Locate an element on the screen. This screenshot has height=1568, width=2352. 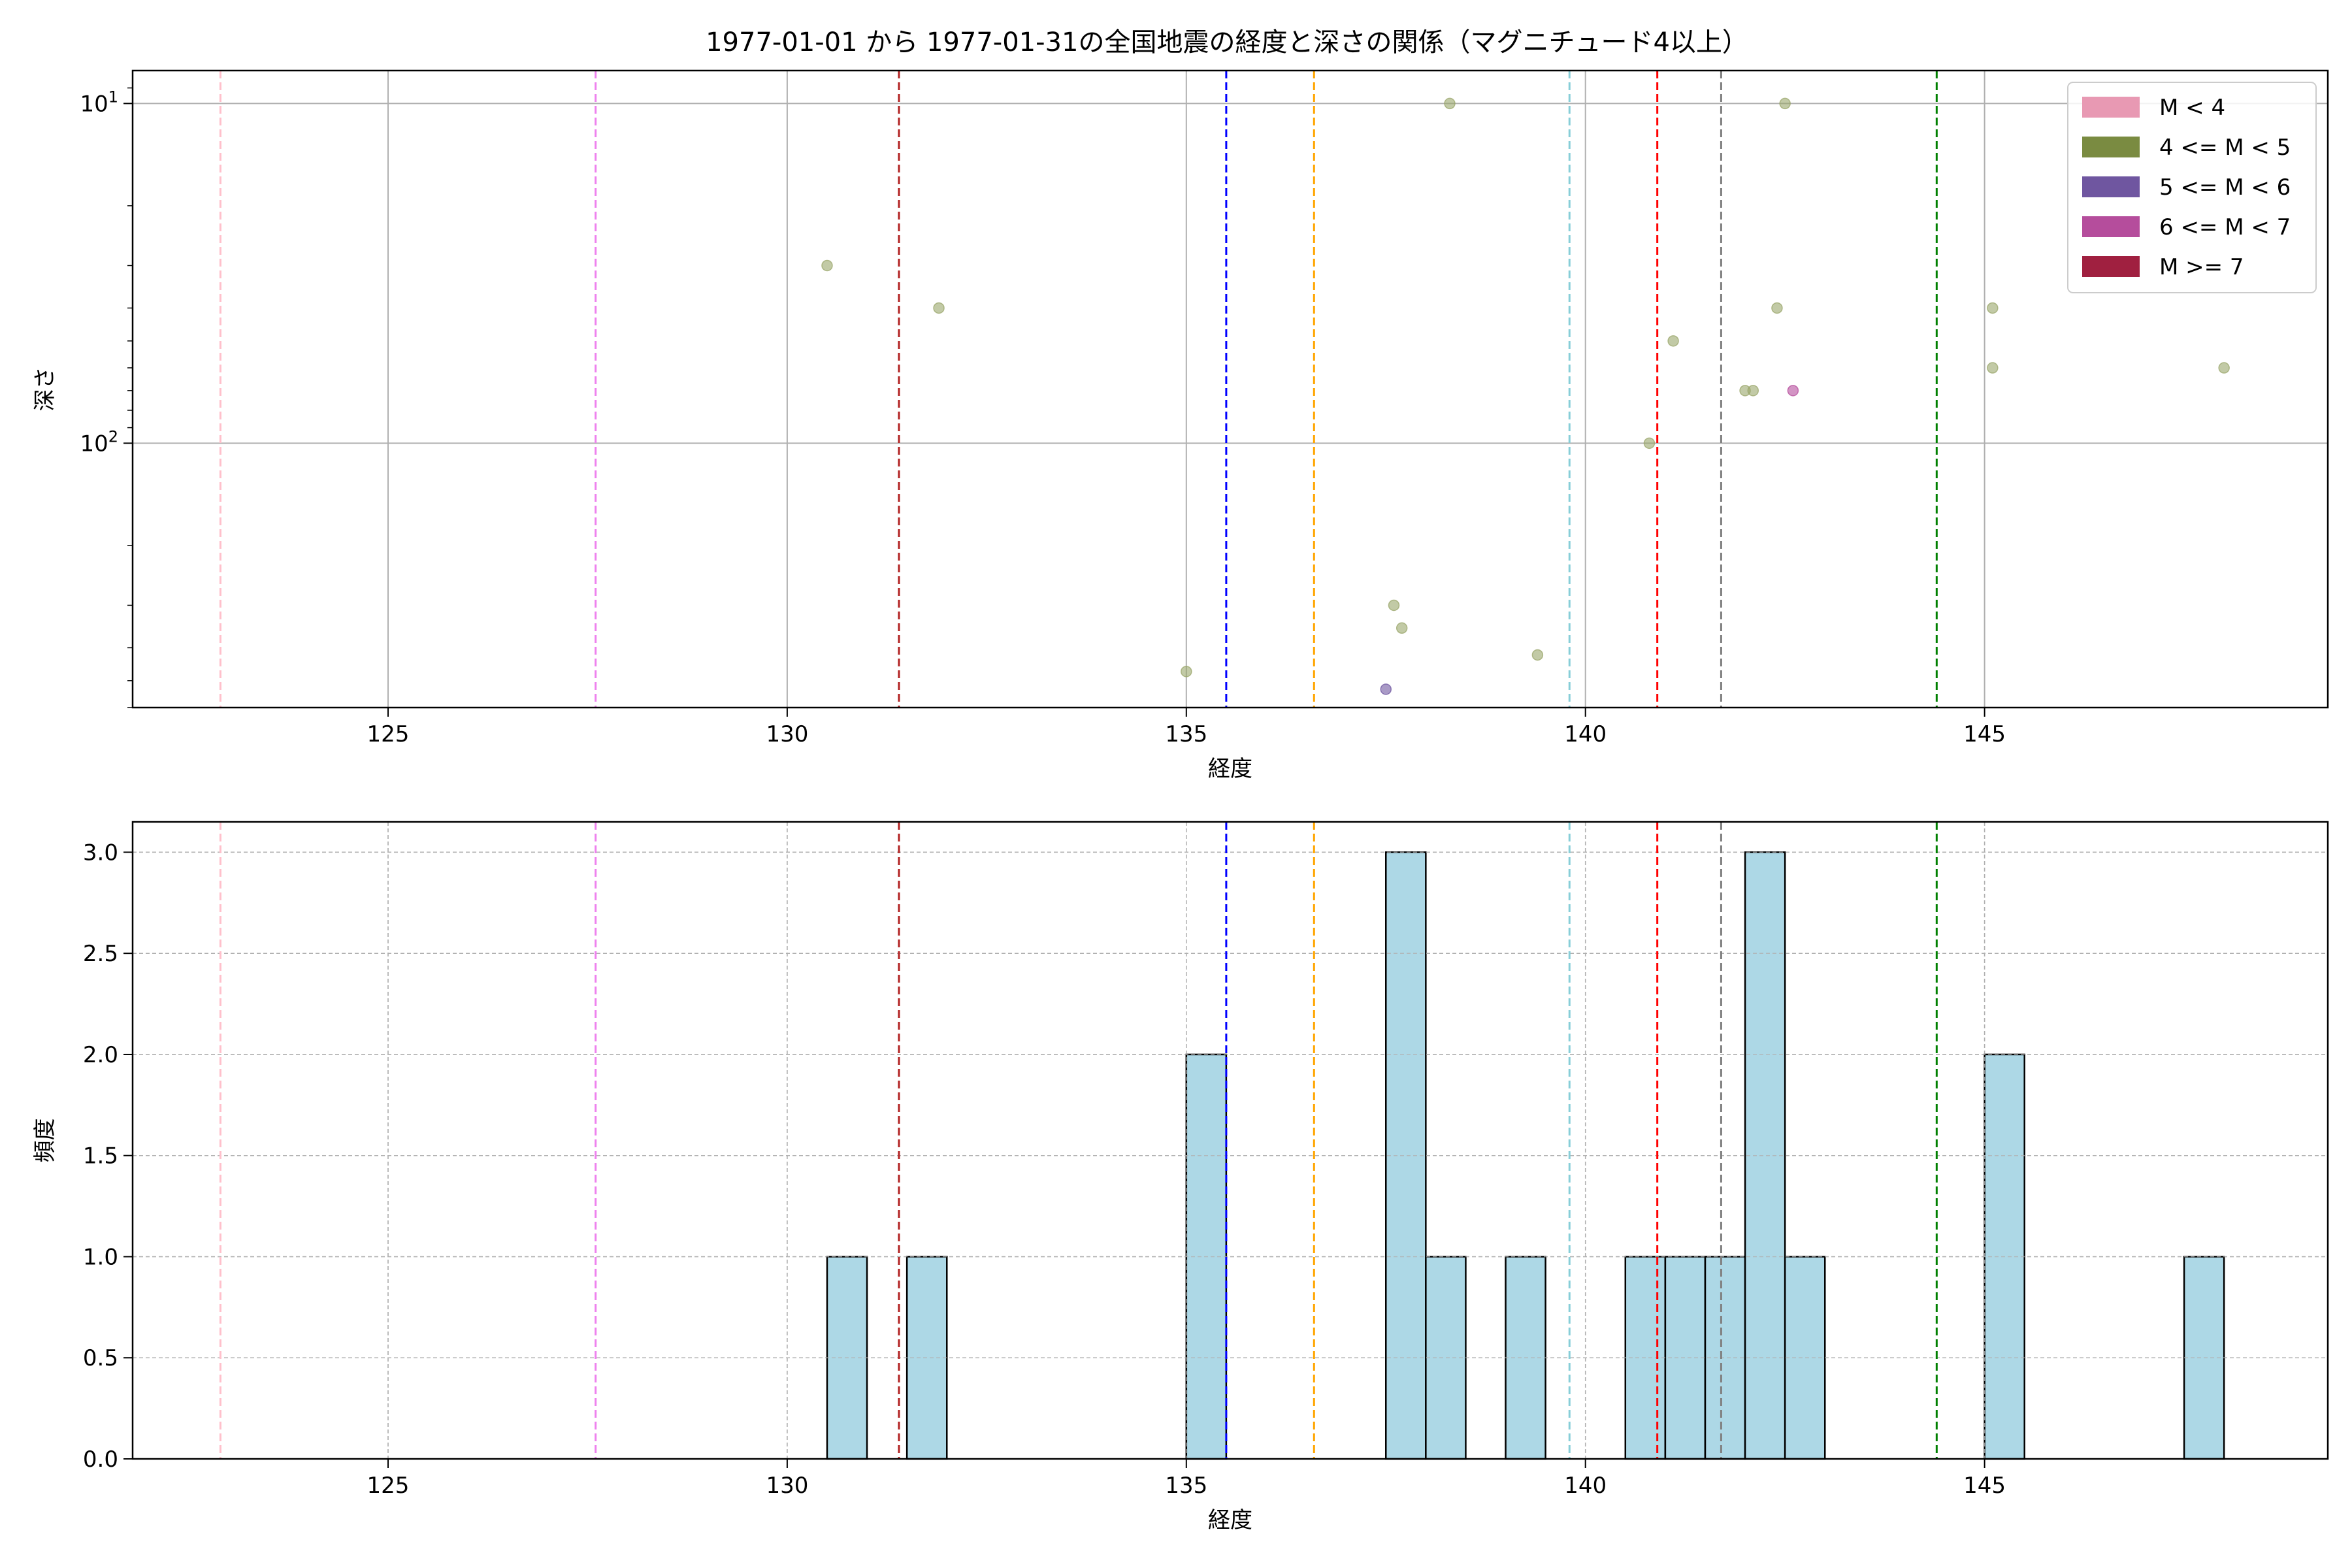
legend-label: M < 4 is located at coordinates (2192, 108).